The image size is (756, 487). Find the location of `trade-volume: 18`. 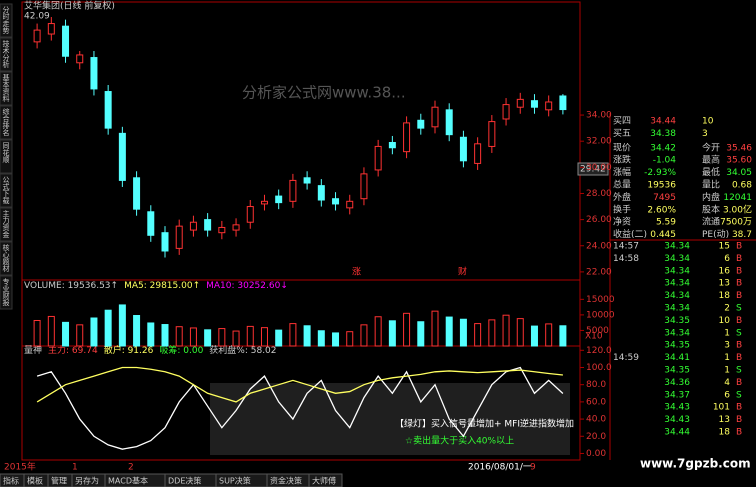

trade-volume: 18 is located at coordinates (725, 433).